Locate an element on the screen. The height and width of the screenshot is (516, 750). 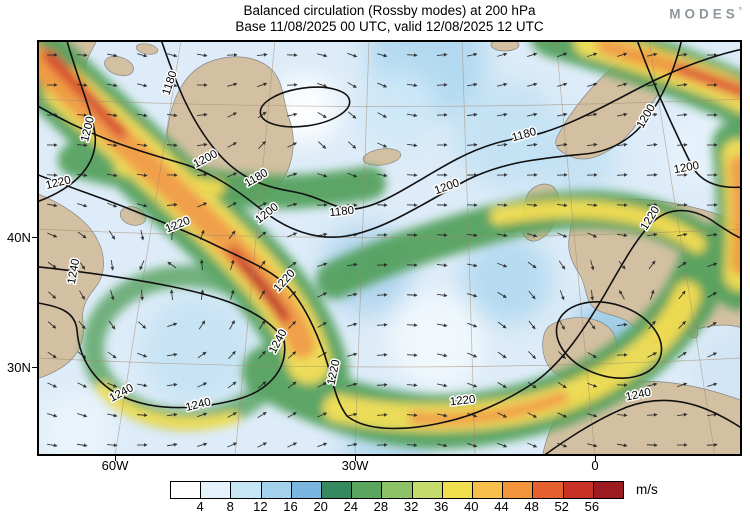
colorbar-tick-label: 24 is located at coordinates (351, 506).